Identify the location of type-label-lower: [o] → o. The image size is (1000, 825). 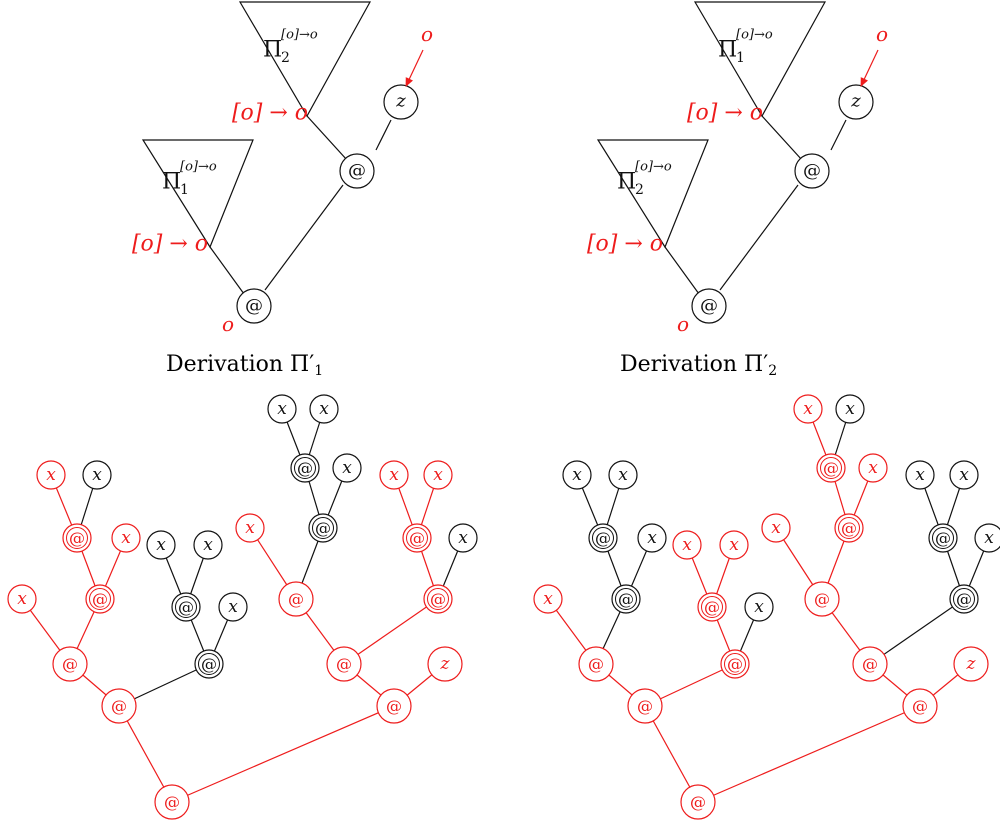
(170, 244).